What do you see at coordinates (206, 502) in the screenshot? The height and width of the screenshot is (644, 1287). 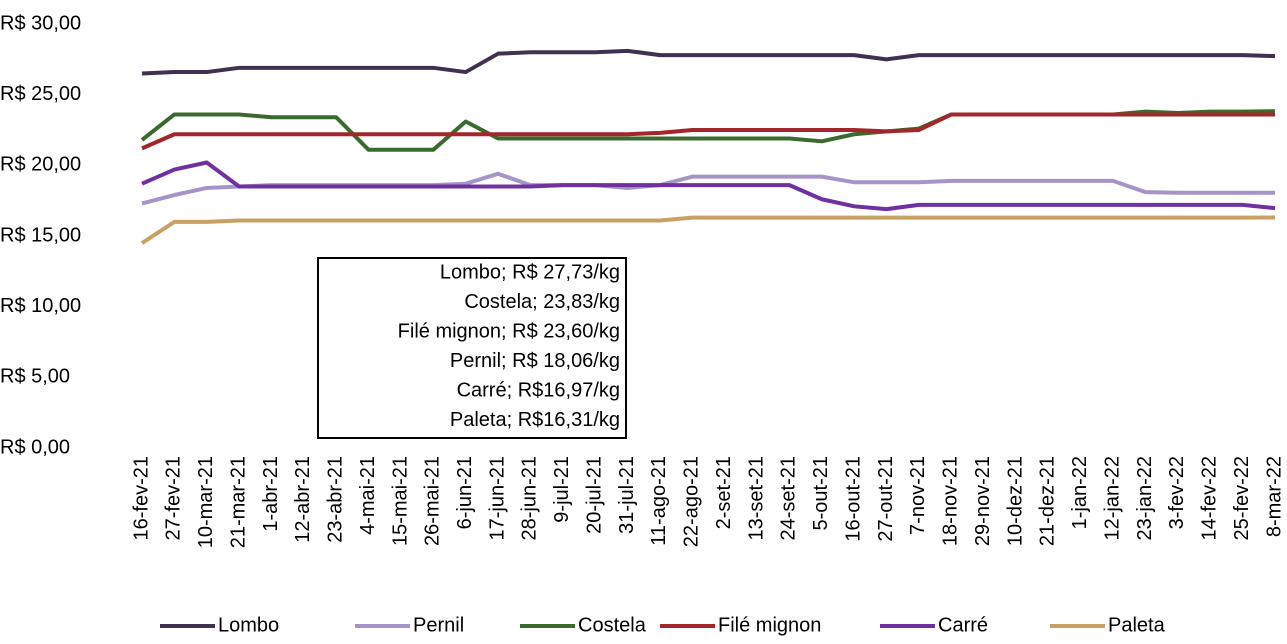 I see `x-tick-label: 10-mar-21` at bounding box center [206, 502].